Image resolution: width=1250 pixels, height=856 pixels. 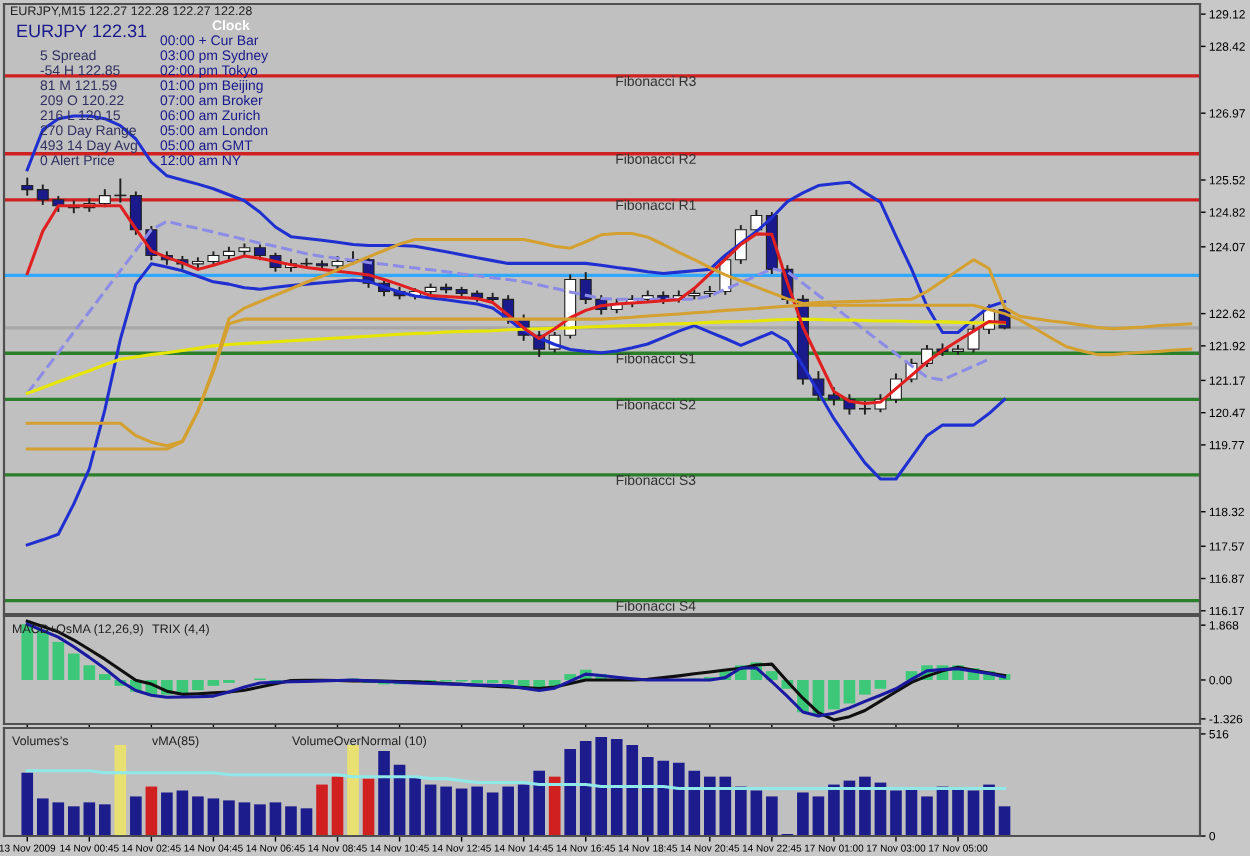 I want to click on annotation: EURJPY 122.31, so click(x=82, y=31).